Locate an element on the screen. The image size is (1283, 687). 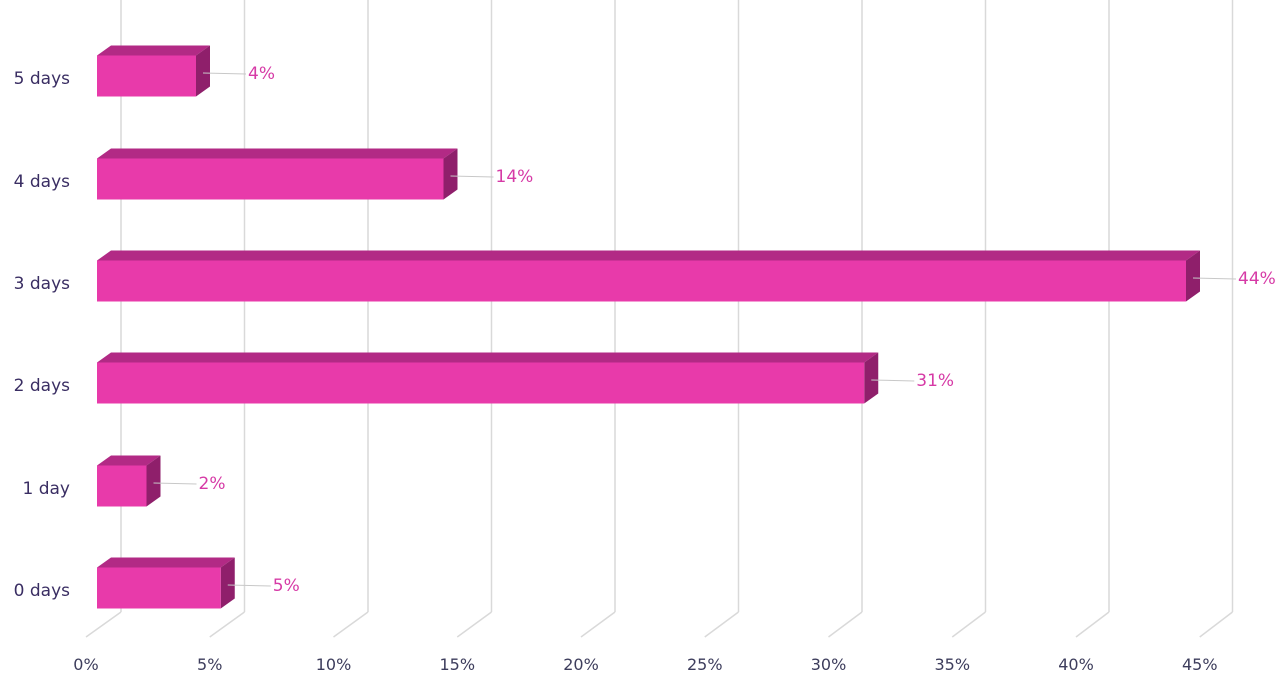
x-tick-label: 5% is located at coordinates (209, 664).